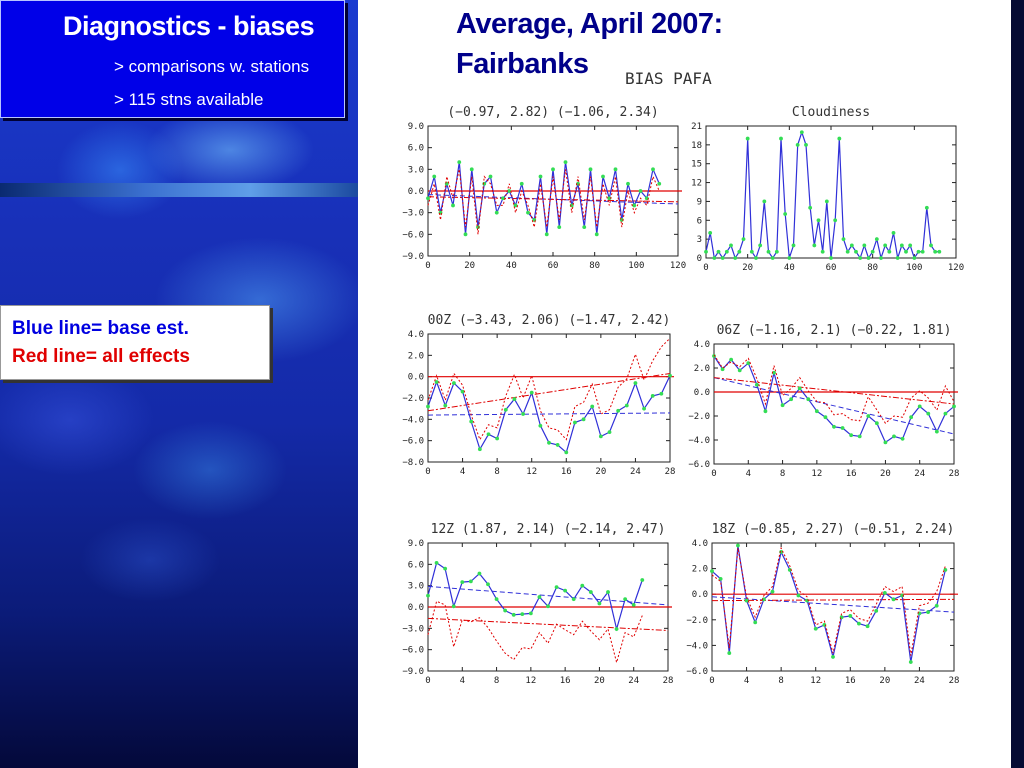 The image size is (1024, 768). What do you see at coordinates (531, 472) in the screenshot?
I see `x-tick-label: 12` at bounding box center [531, 472].